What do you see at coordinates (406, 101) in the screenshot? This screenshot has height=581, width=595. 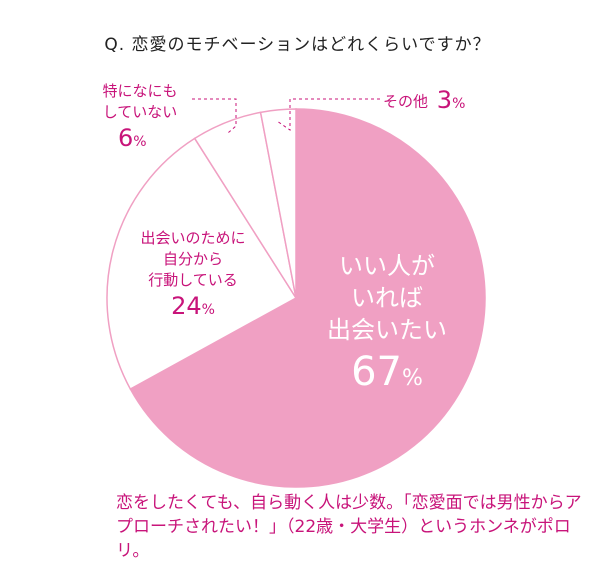 I see `slice-label-3-line-1: その他` at bounding box center [406, 101].